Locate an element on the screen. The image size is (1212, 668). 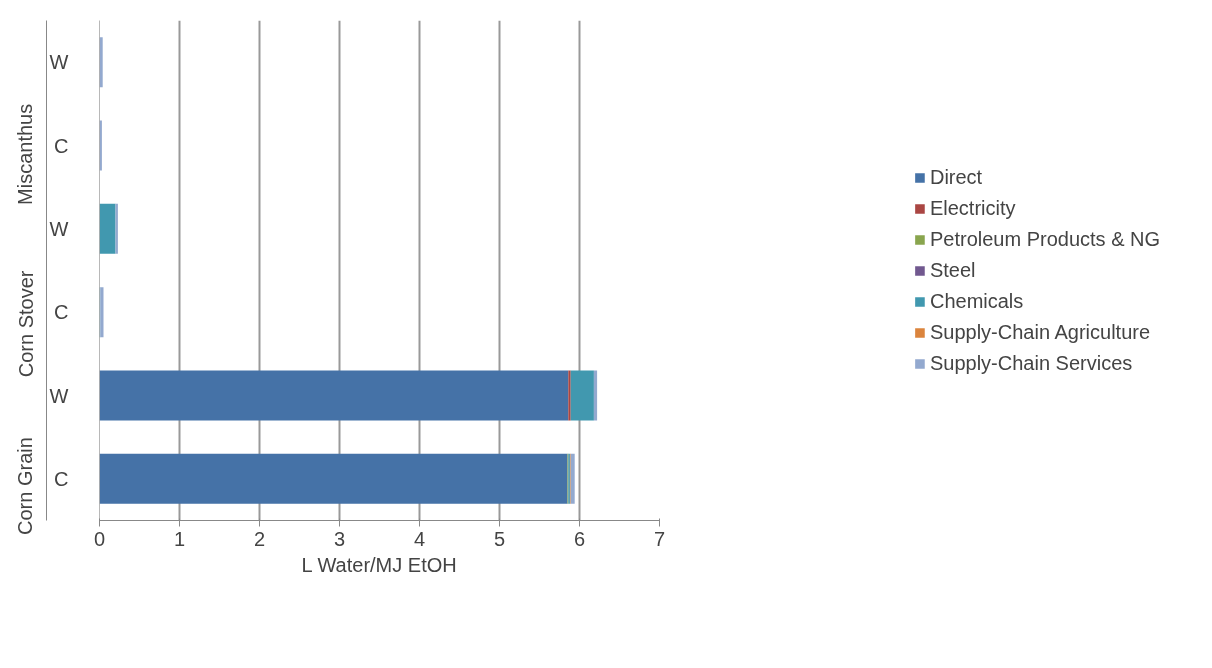
x-tick-label: 6 is located at coordinates (579, 538).